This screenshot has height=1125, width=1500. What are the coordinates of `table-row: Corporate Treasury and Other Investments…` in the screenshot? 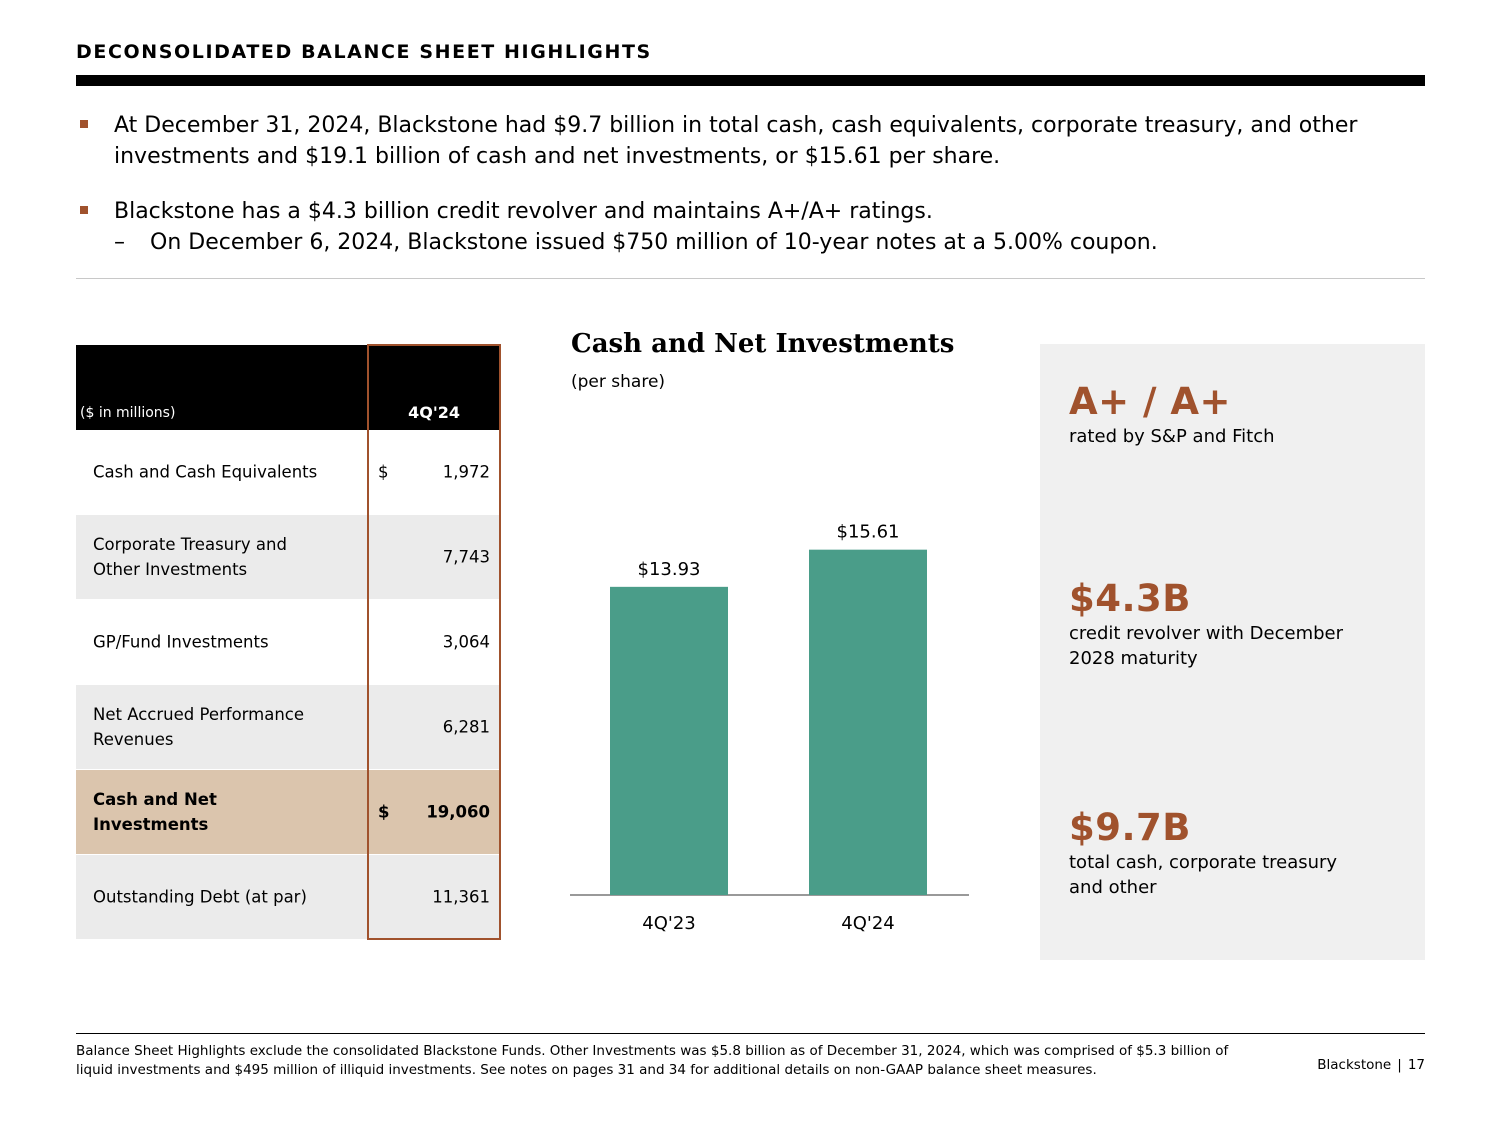 It's located at (288, 557).